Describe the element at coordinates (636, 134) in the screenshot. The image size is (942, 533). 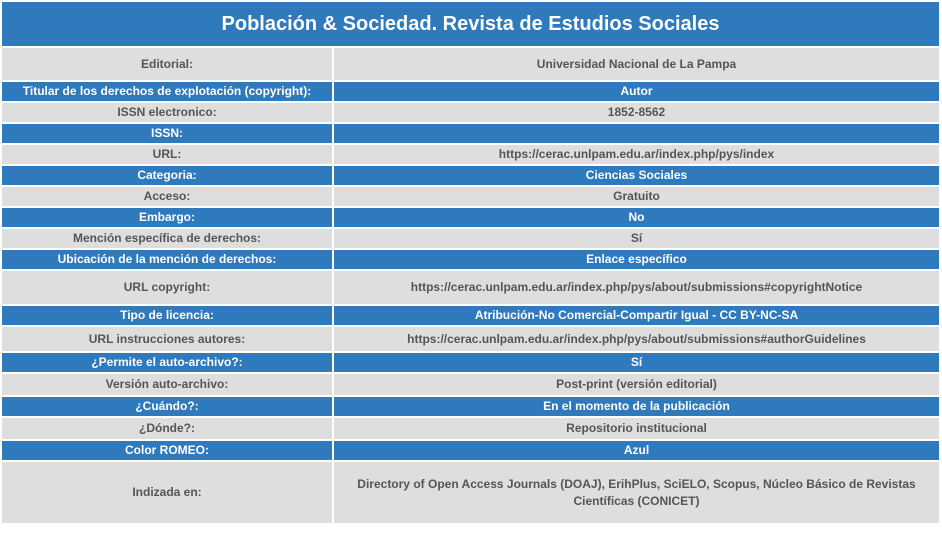
I see `row-value` at that location.